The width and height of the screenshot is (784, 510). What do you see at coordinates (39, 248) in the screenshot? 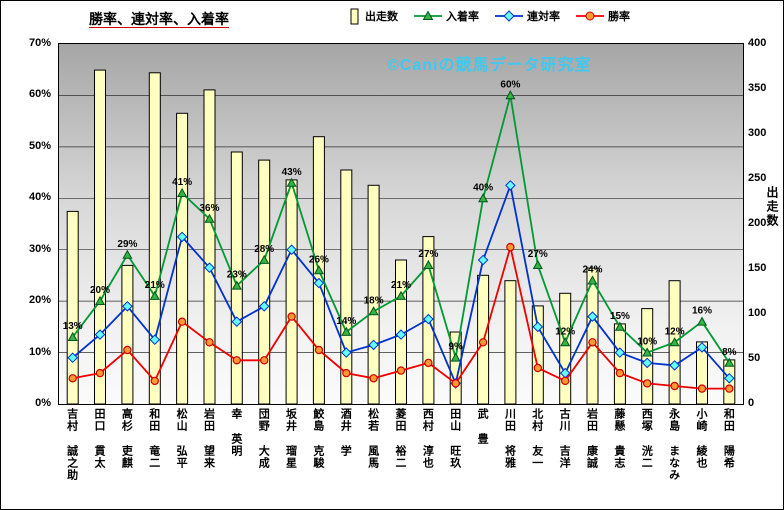
I see `left-axis-tick: 30%` at bounding box center [39, 248].